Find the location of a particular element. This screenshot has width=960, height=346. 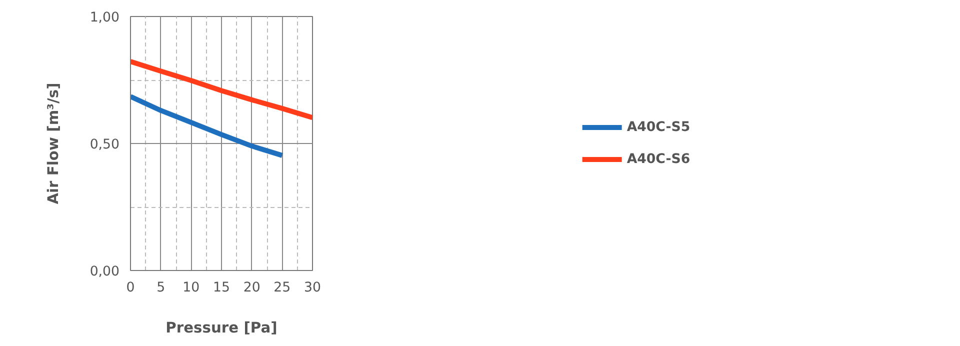

legend-label: A40C-S6 is located at coordinates (658, 159).